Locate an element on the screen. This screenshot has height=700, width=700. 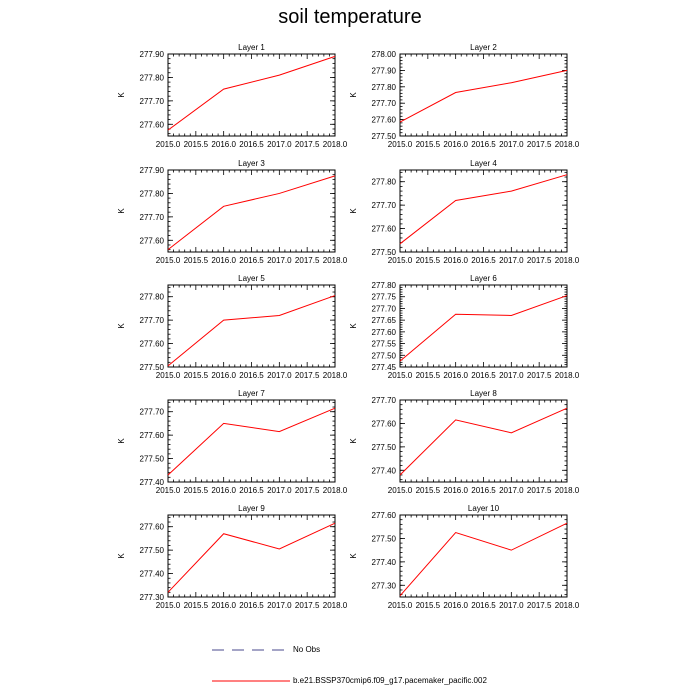
panel-title: Layer 3 is located at coordinates (251, 163).